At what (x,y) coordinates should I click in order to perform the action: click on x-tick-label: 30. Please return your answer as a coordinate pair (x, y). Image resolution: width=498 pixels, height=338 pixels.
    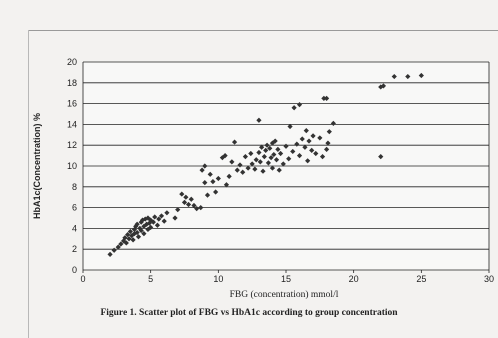
    Looking at the image, I should click on (489, 279).